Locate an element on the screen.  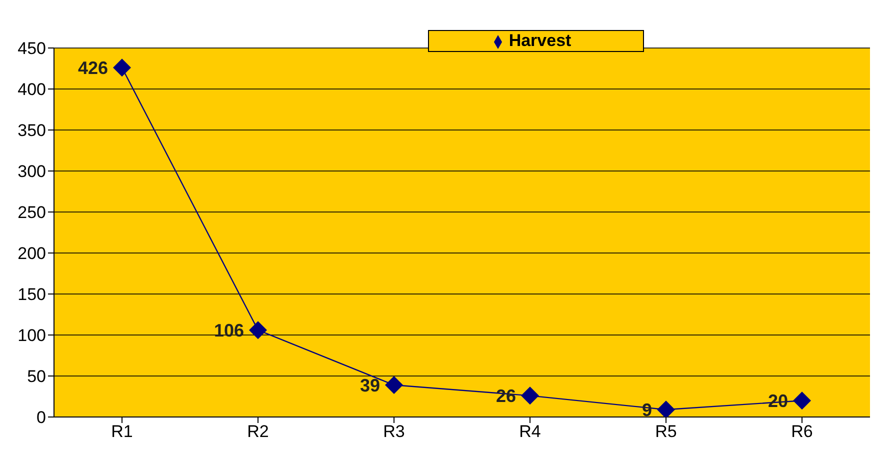
y-tick-label: 50 is located at coordinates (36, 376).